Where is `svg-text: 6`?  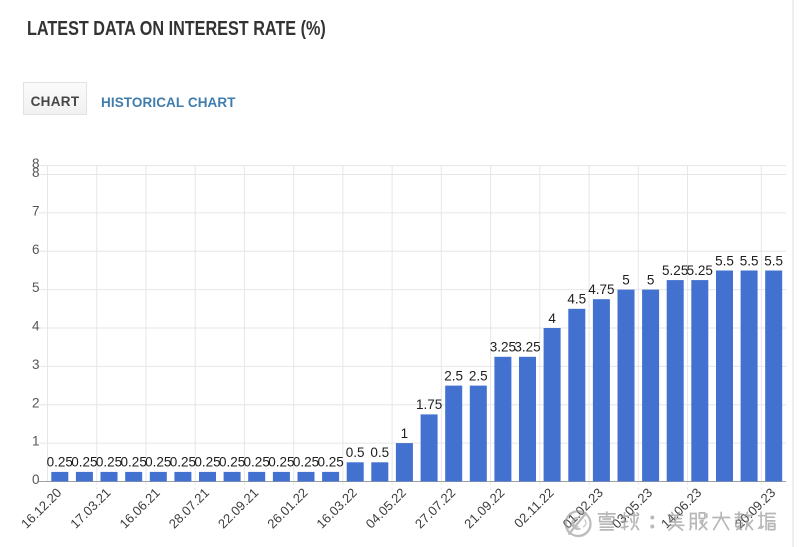
svg-text: 6 is located at coordinates (36, 249).